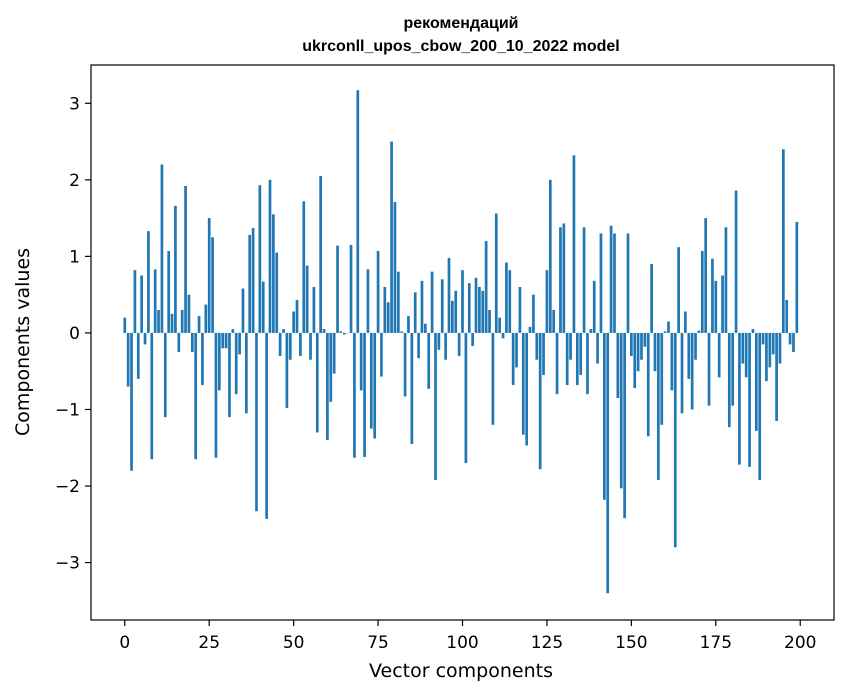  What do you see at coordinates (467, 636) in the screenshot?
I see `x-axis-ticks: 0 25 50 75 100 125 150 175 200` at bounding box center [467, 636].